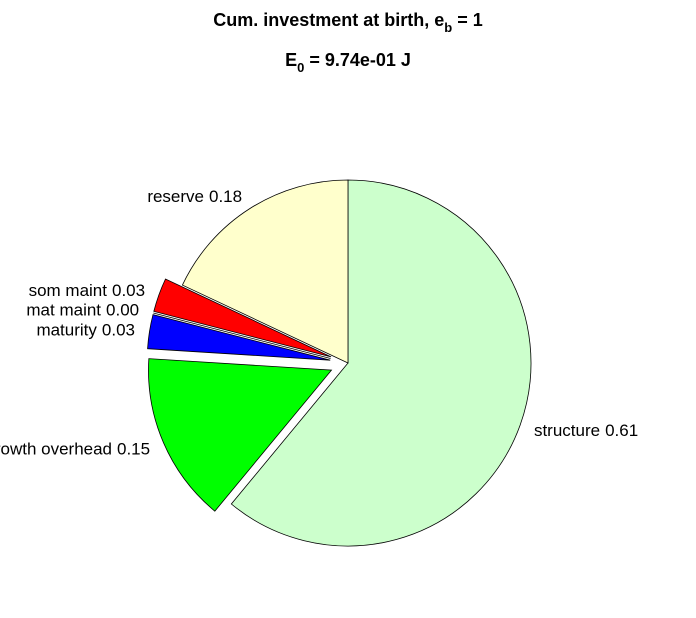  What do you see at coordinates (133, 449) in the screenshot?
I see `slice-label-value: 0.15` at bounding box center [133, 449].